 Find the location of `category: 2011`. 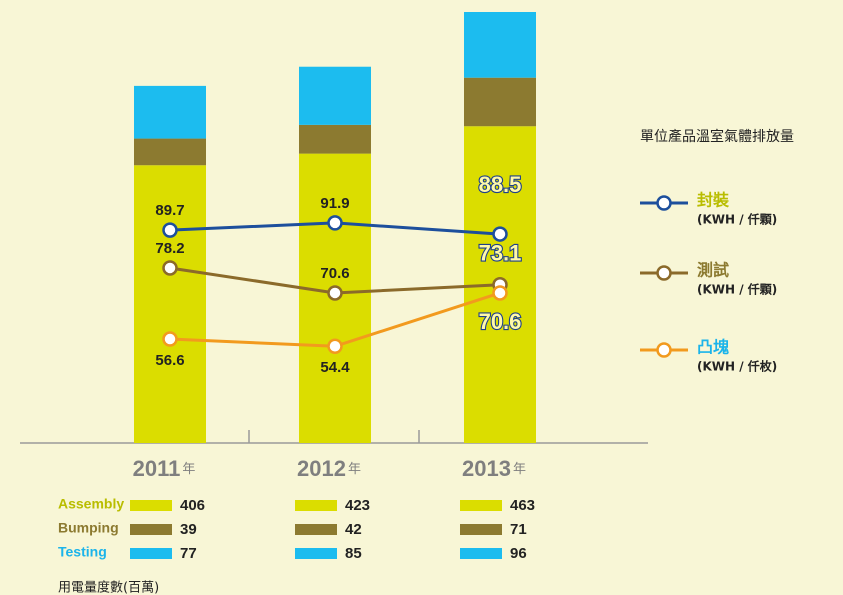

category: 2011 is located at coordinates (157, 468).